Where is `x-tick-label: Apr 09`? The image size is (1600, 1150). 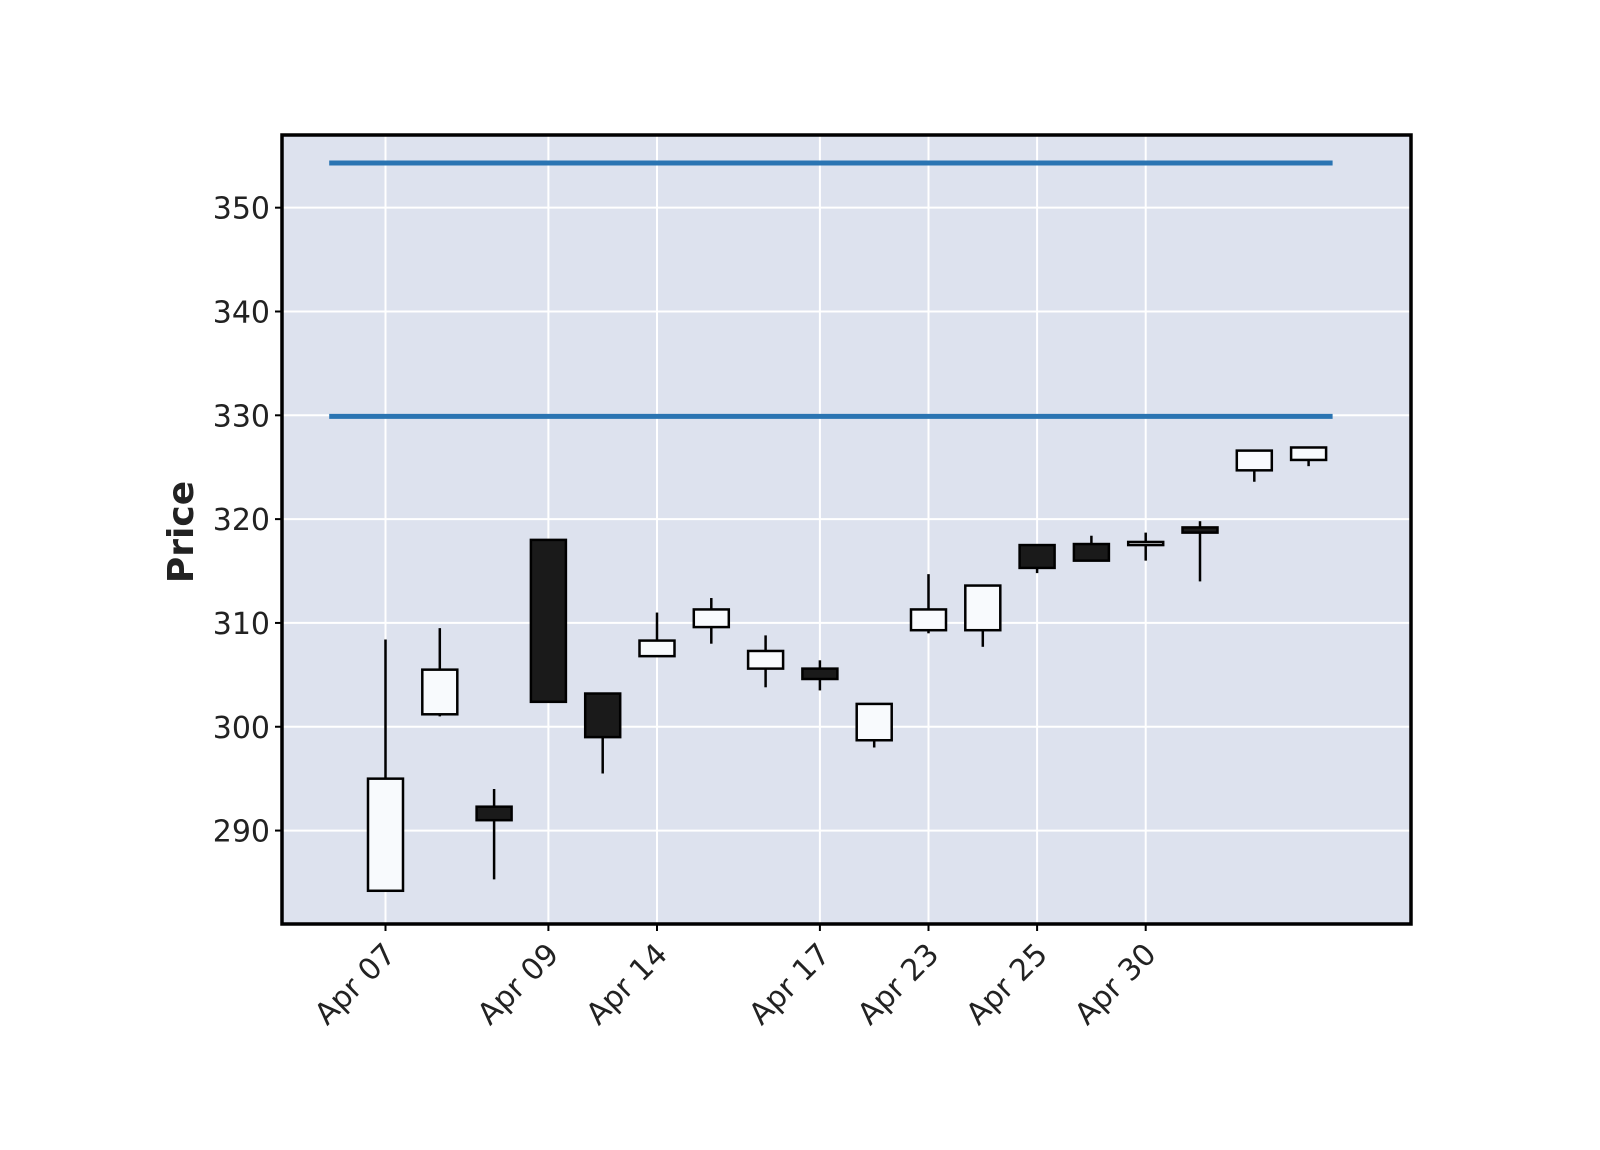
x-tick-label: Apr 09 is located at coordinates (518, 984).